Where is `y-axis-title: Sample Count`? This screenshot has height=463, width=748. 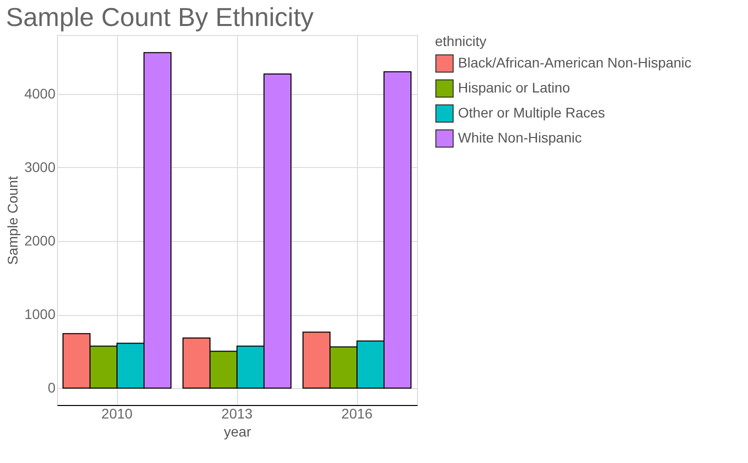 y-axis-title: Sample Count is located at coordinates (12, 220).